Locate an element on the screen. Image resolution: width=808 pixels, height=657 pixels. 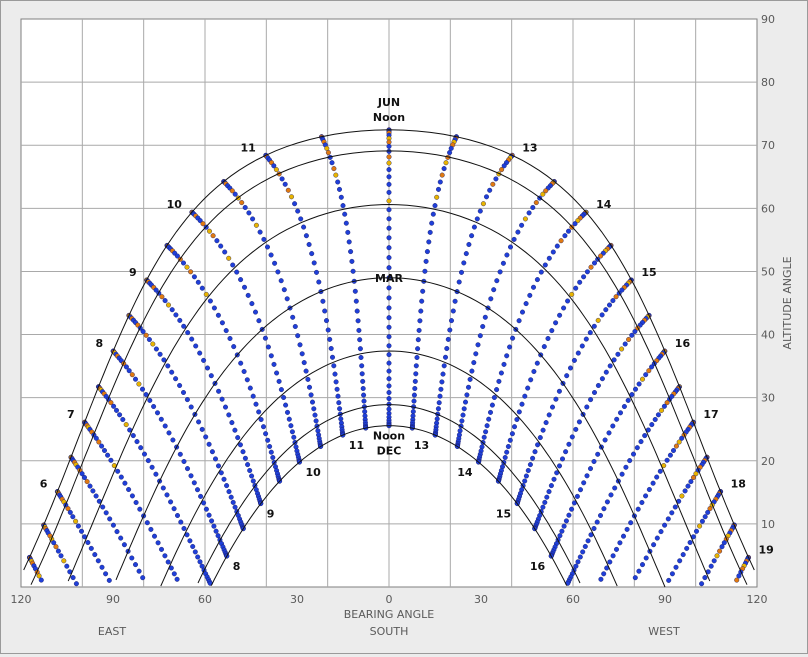
month-label: MAR is located at coordinates (389, 278).